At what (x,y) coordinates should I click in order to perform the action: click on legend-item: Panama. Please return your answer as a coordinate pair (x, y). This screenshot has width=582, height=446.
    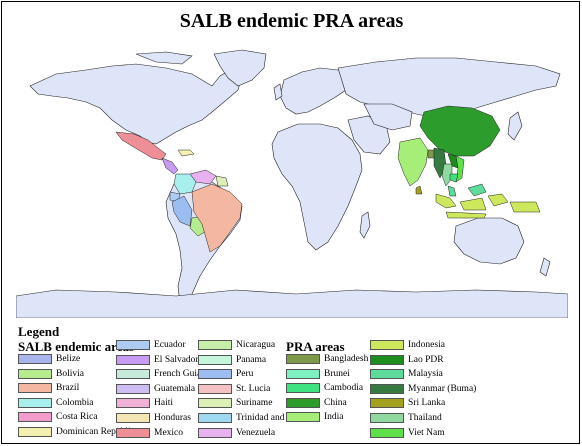
    Looking at the image, I should click on (232, 360).